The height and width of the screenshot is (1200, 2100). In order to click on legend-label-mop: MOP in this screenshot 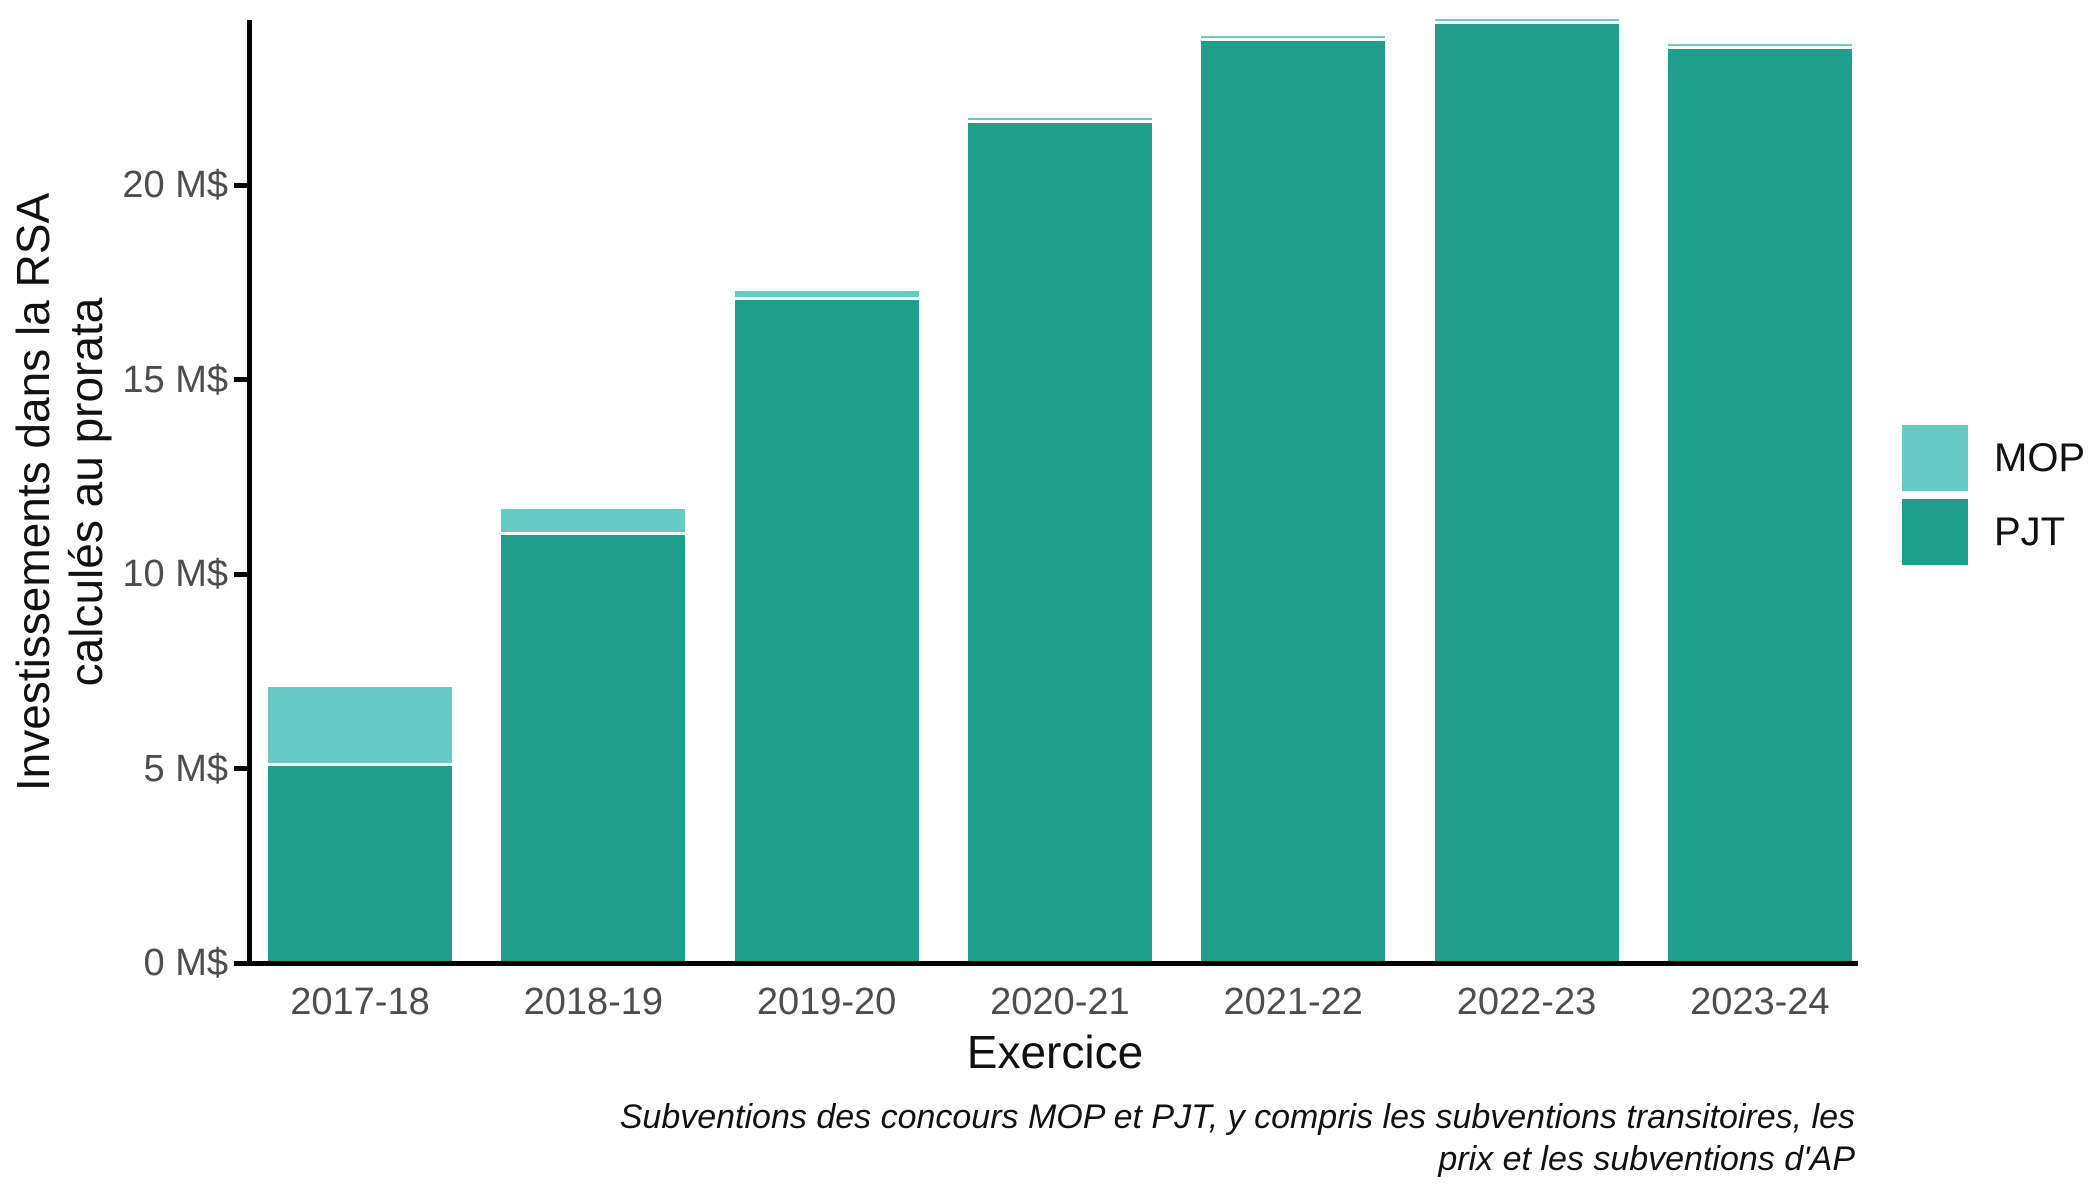, I will do `click(2040, 457)`.